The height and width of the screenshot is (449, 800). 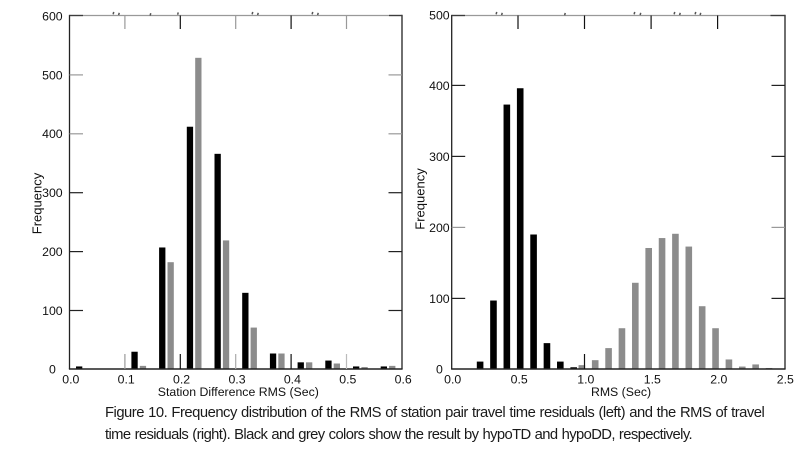 I want to click on svg-text: Station Difference RMS (Sec), so click(x=238, y=392).